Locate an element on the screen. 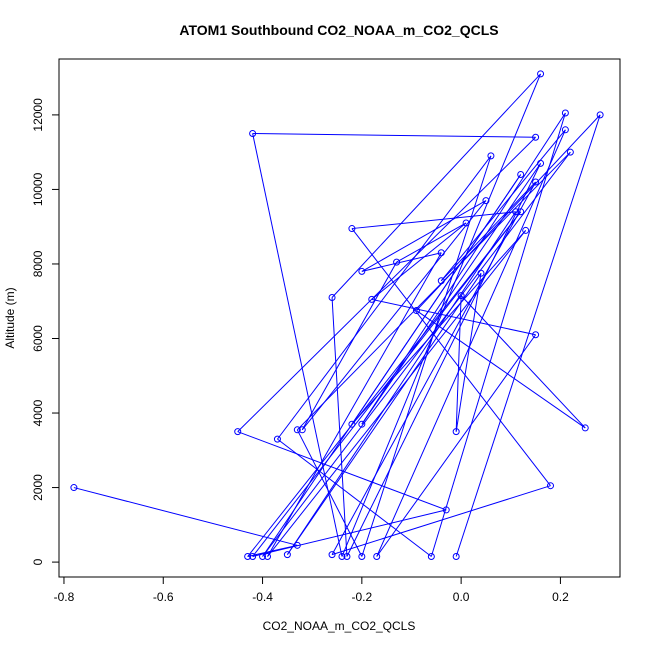 The image size is (650, 650). y-tick-label: 12000 is located at coordinates (38, 115).